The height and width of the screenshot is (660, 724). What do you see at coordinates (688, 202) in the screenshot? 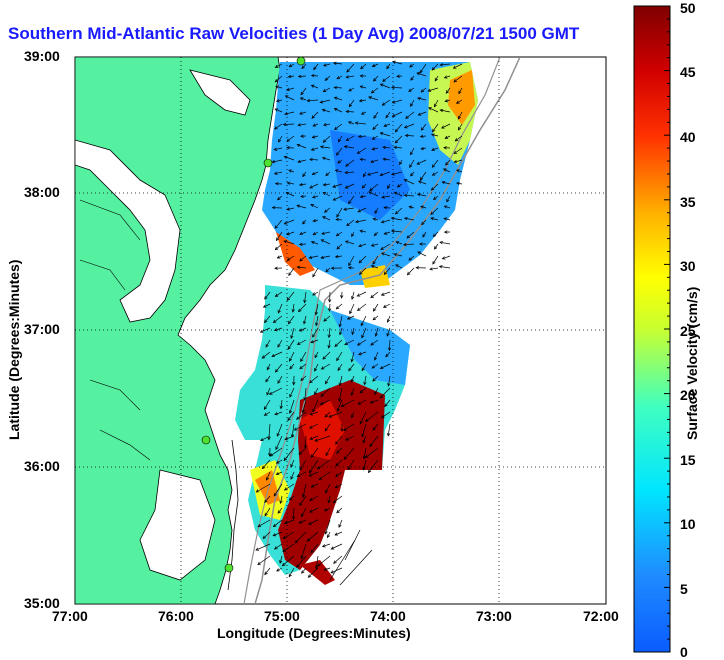
I see `colorbar-tick-label: 35` at bounding box center [688, 202].